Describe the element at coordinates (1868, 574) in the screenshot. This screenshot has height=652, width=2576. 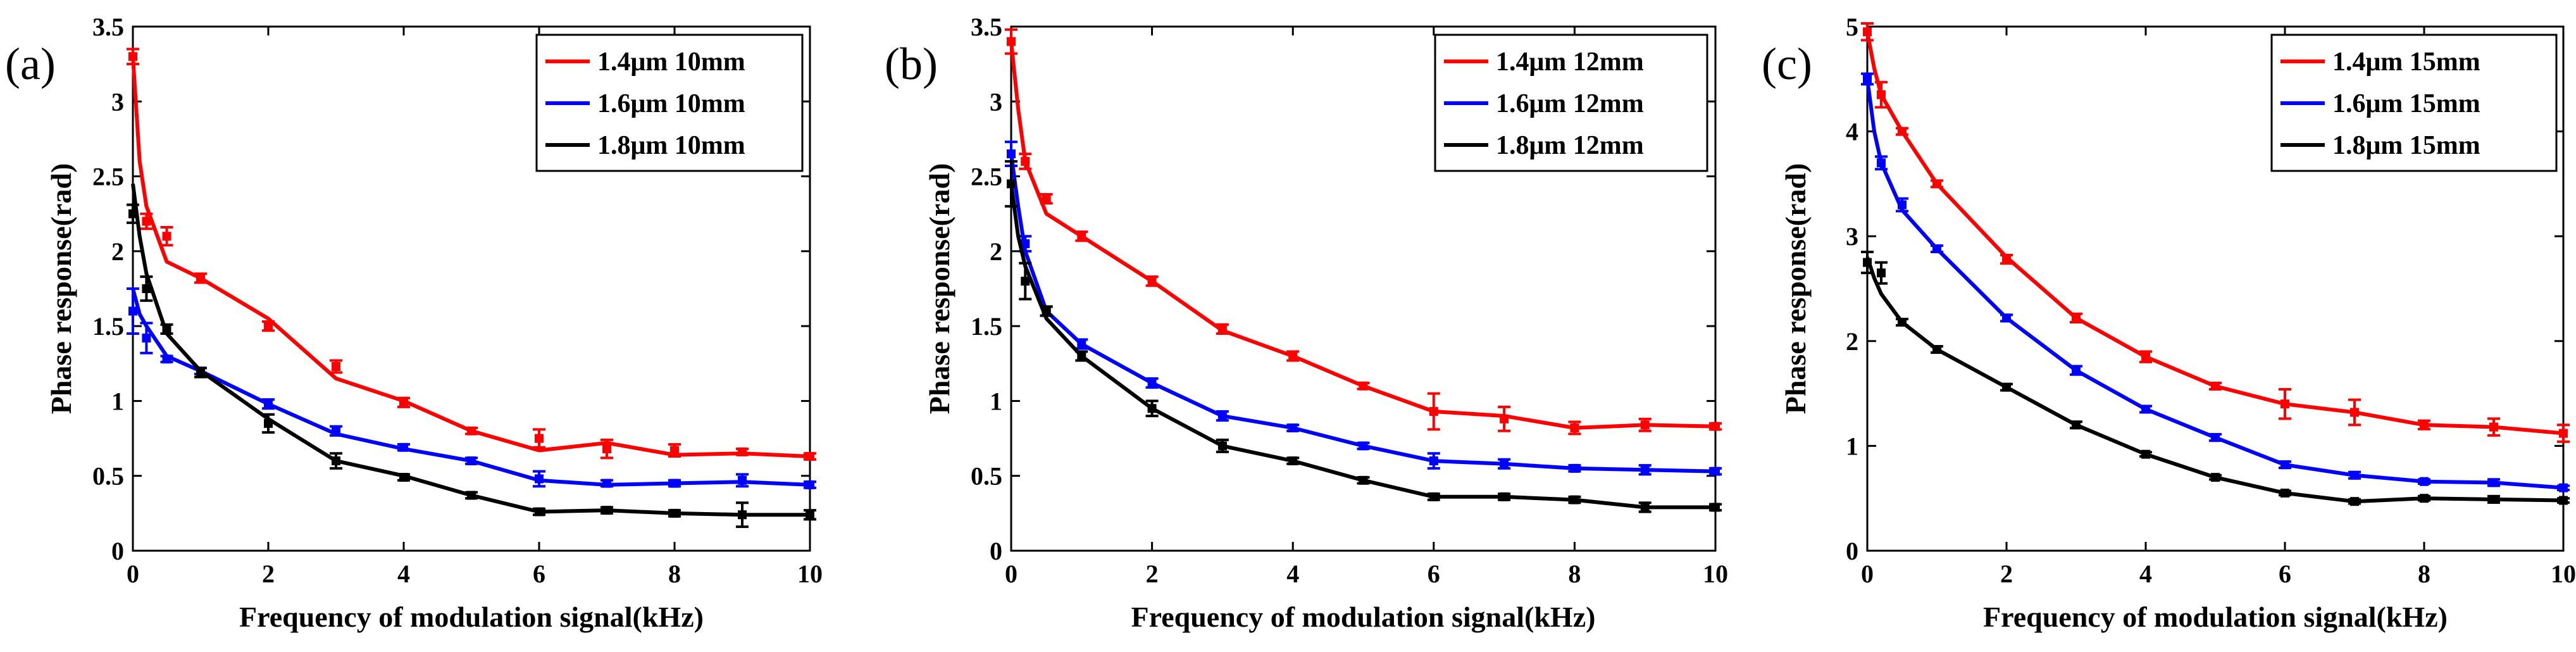
I see `x-tick-label: 0` at that location.